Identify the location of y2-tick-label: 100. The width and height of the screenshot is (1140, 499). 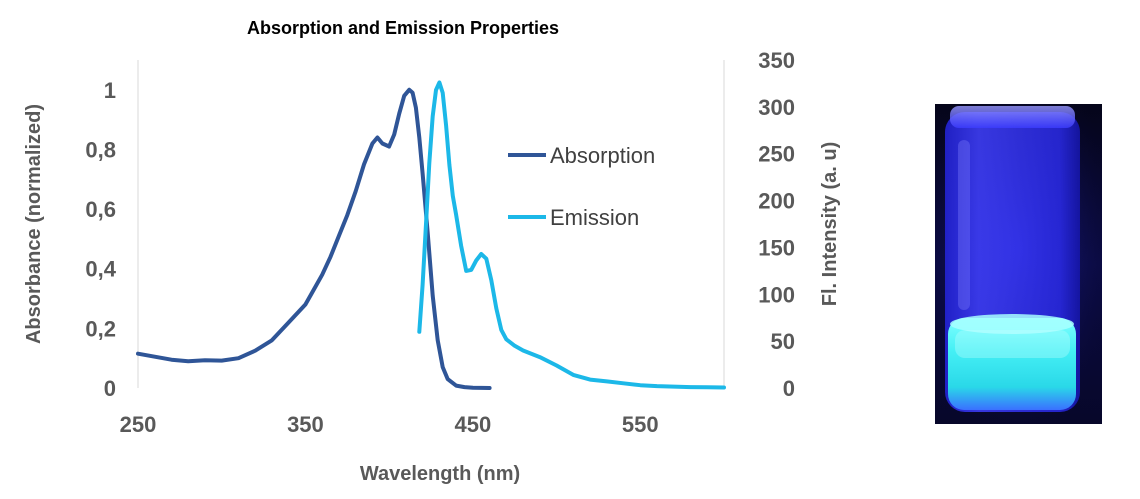
(776, 294).